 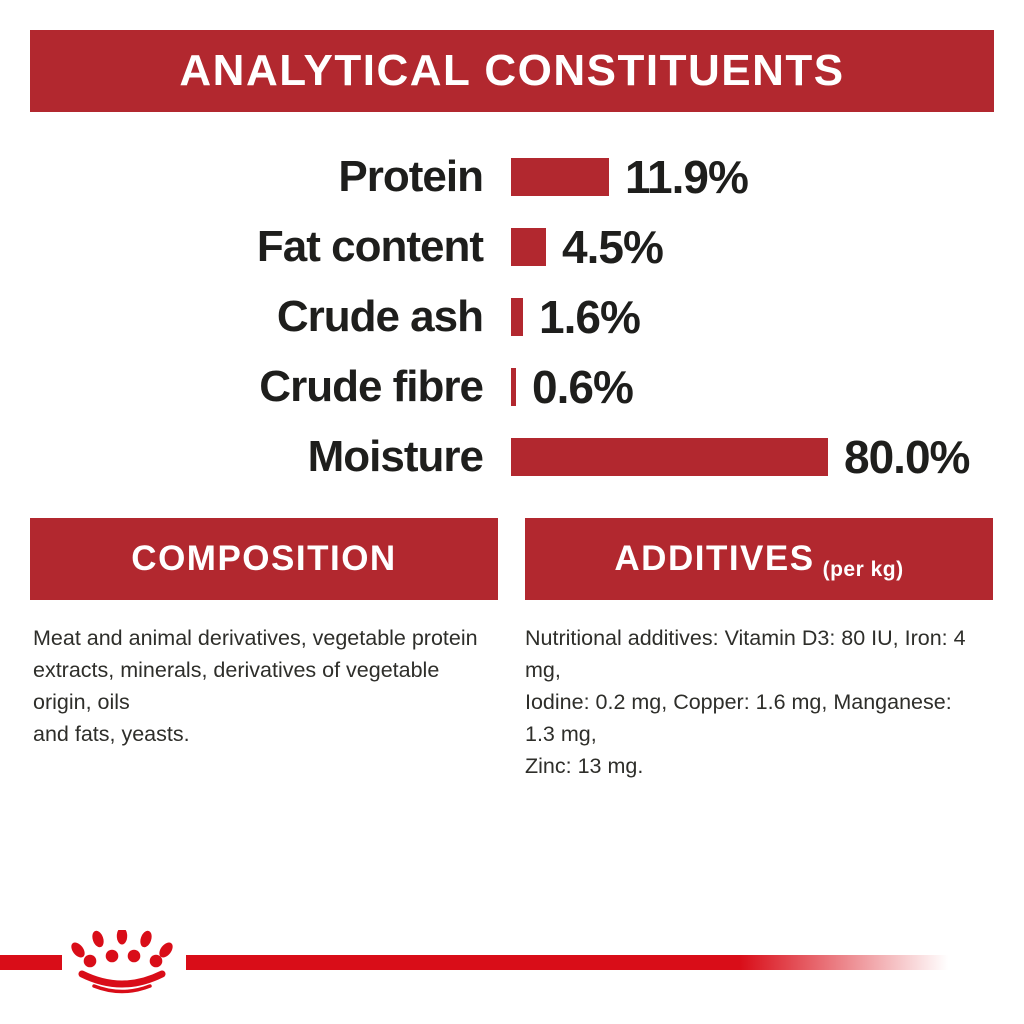 I want to click on chart-row-value: 4.5%, so click(x=613, y=247).